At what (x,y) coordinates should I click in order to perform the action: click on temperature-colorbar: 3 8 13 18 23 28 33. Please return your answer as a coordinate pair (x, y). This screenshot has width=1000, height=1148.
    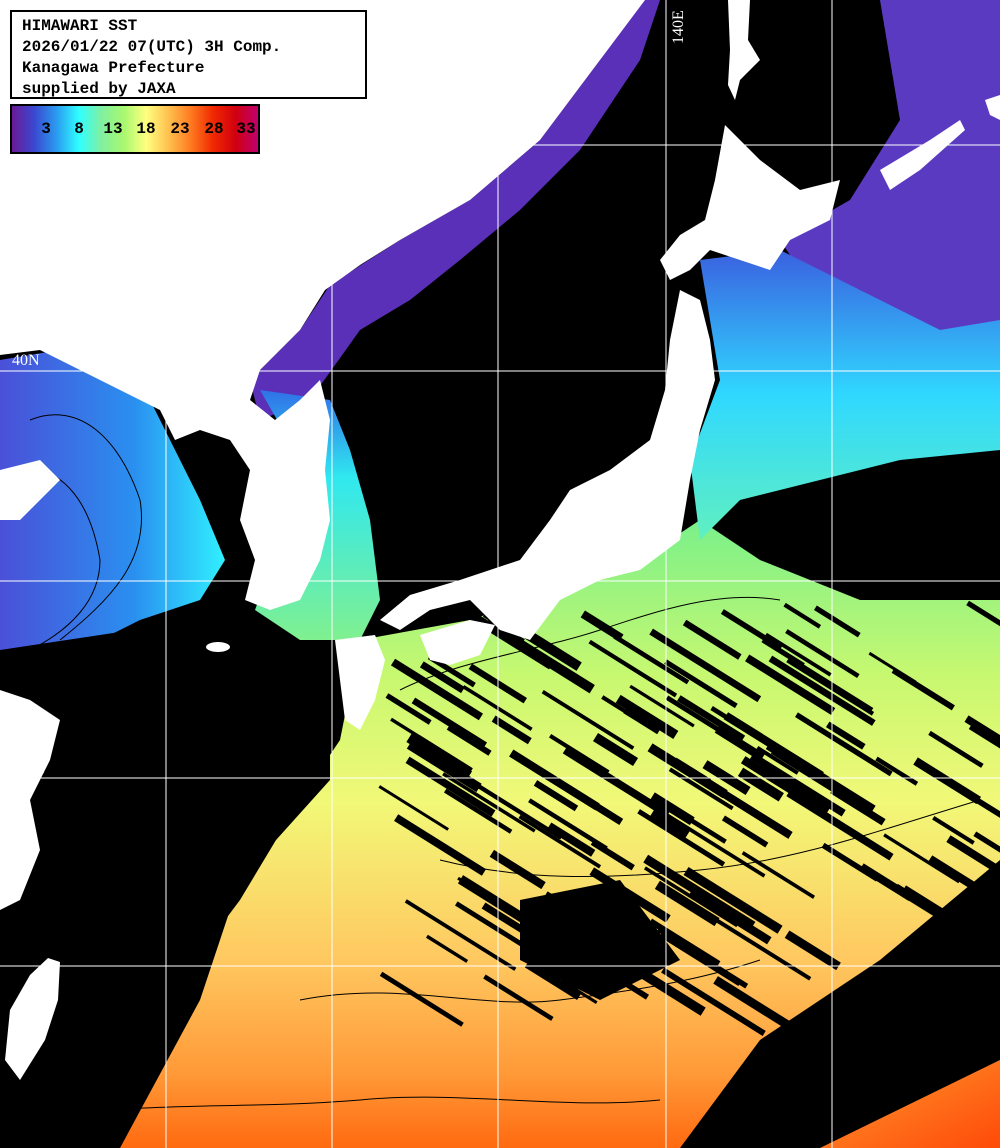
    Looking at the image, I should click on (135, 129).